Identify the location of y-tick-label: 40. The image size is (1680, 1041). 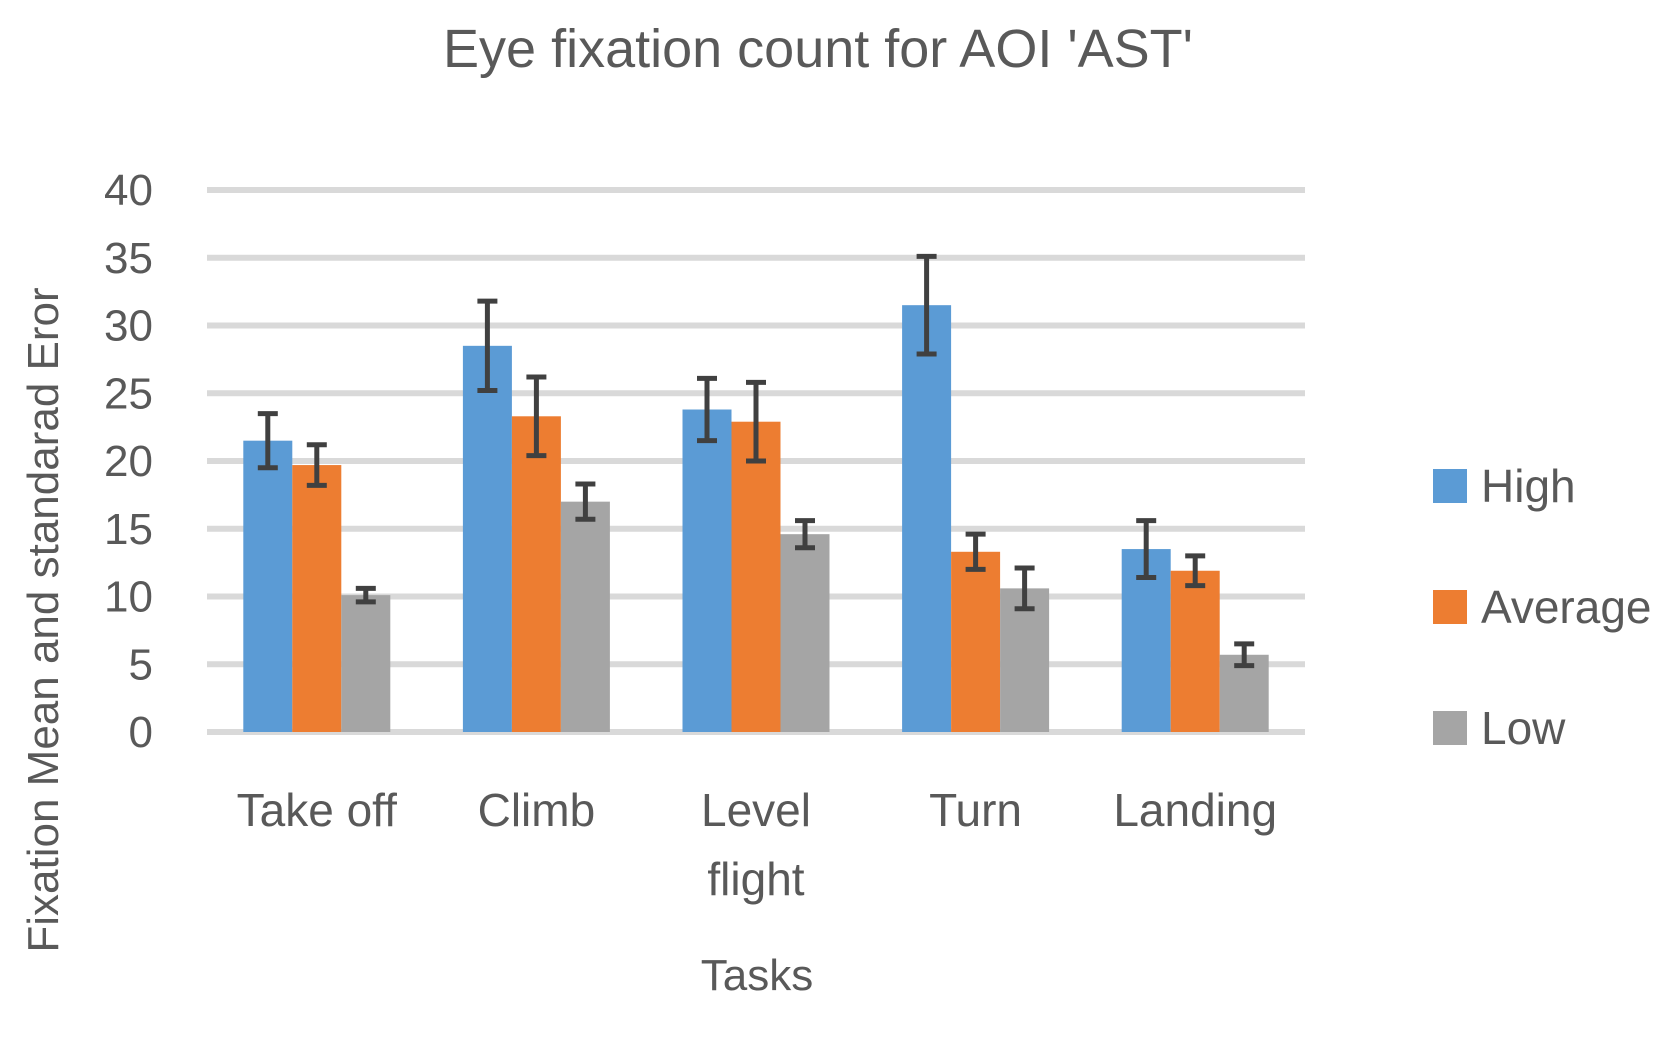
(128, 190).